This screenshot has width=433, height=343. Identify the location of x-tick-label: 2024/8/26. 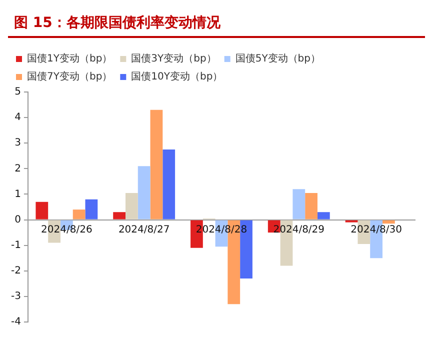
(66, 230).